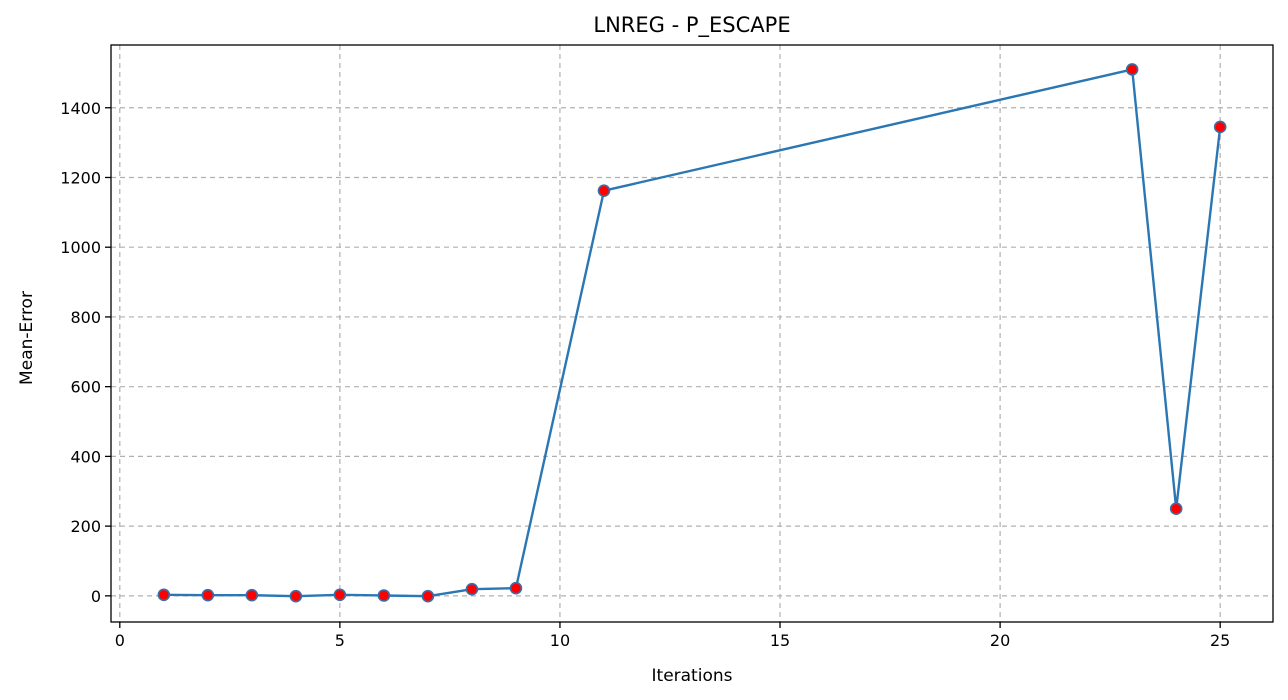 Image resolution: width=1288 pixels, height=700 pixels. What do you see at coordinates (85, 387) in the screenshot?
I see `y-tick-label: 600` at bounding box center [85, 387].